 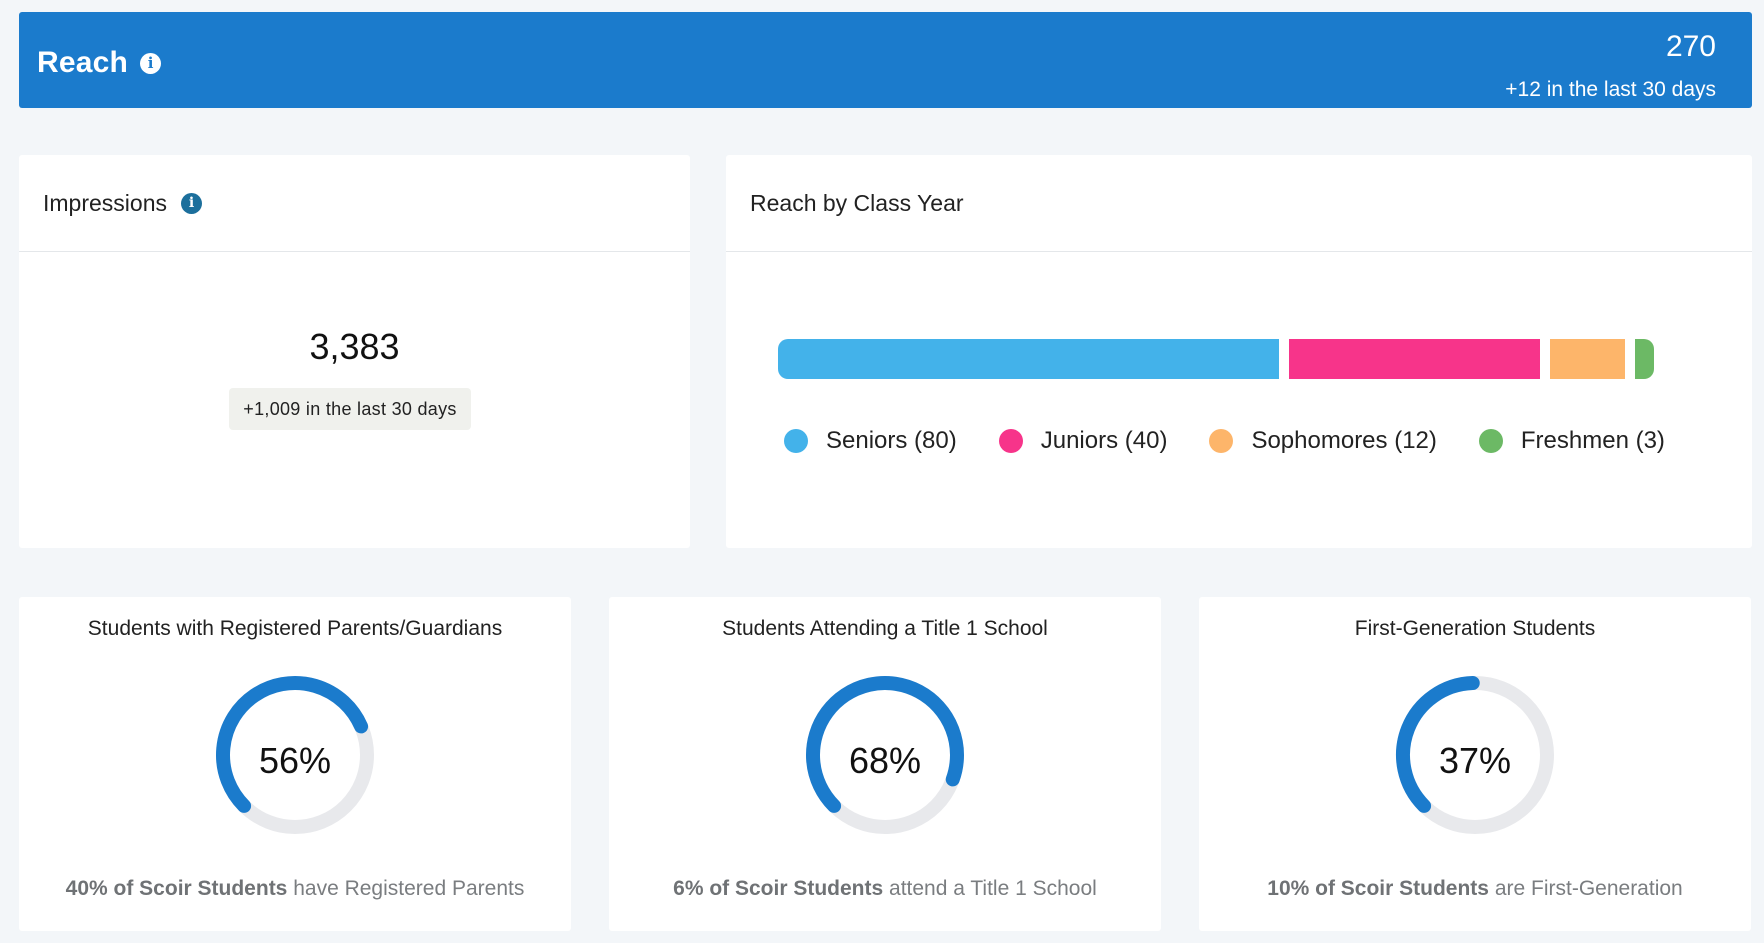 What do you see at coordinates (1104, 440) in the screenshot?
I see `legend-label: Juniors (40)` at bounding box center [1104, 440].